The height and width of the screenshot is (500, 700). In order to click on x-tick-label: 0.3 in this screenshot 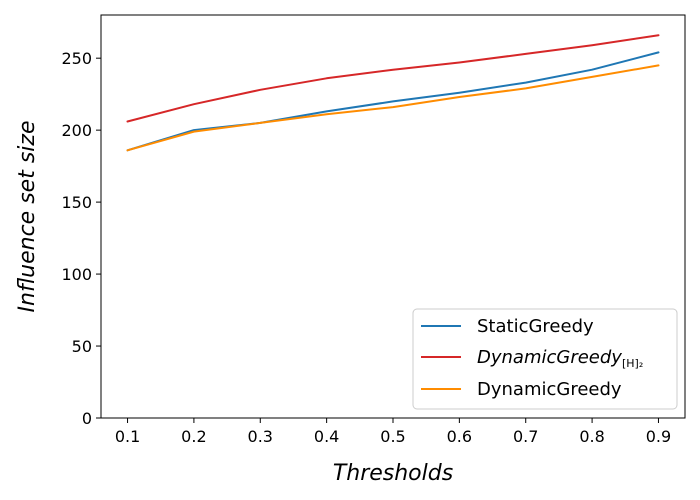, I will do `click(260, 436)`.